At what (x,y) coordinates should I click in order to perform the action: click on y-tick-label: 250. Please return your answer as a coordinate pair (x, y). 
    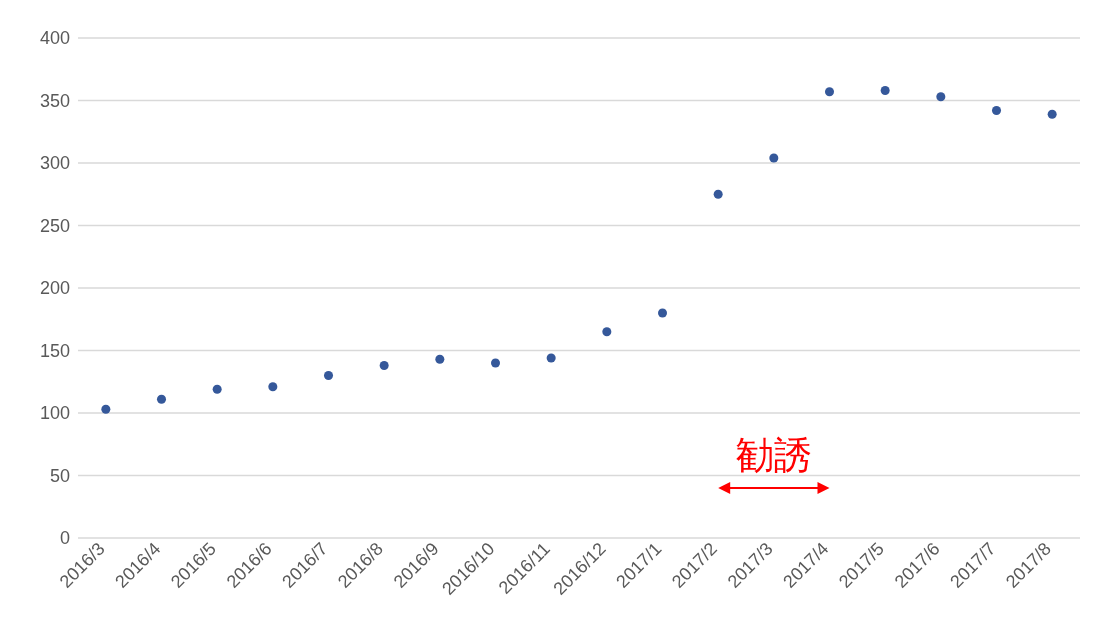
    Looking at the image, I should click on (54, 225).